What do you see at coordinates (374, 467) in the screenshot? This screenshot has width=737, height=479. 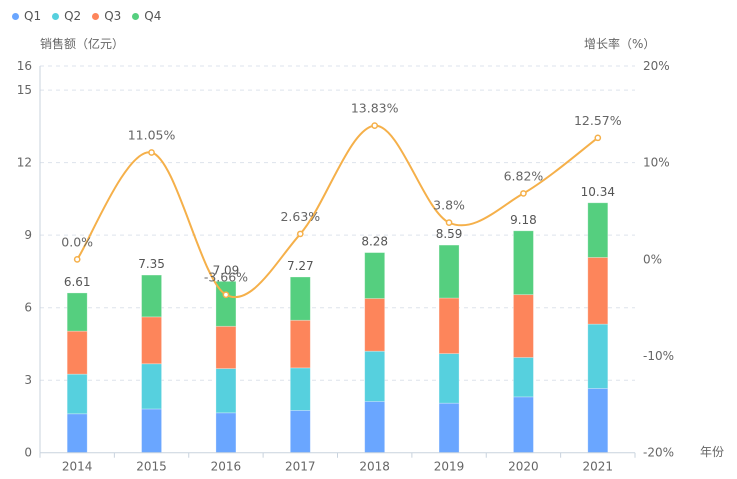 I see `x-tick-label: 2018` at bounding box center [374, 467].